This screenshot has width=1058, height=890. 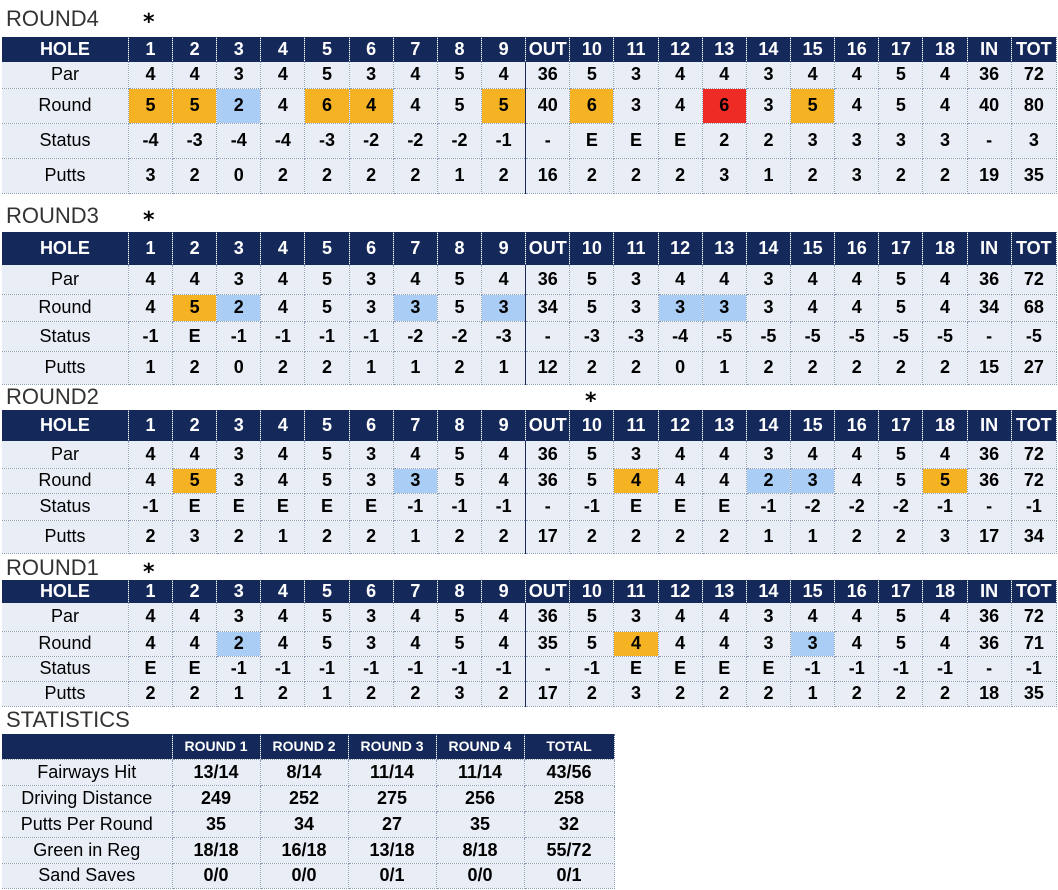 What do you see at coordinates (530, 425) in the screenshot?
I see `hole-header-row: HOLE 1 2 3 4 5 6 7 8 9 OUT 10 11 12 13 14 15 16 17 18 IN TOT` at bounding box center [530, 425].